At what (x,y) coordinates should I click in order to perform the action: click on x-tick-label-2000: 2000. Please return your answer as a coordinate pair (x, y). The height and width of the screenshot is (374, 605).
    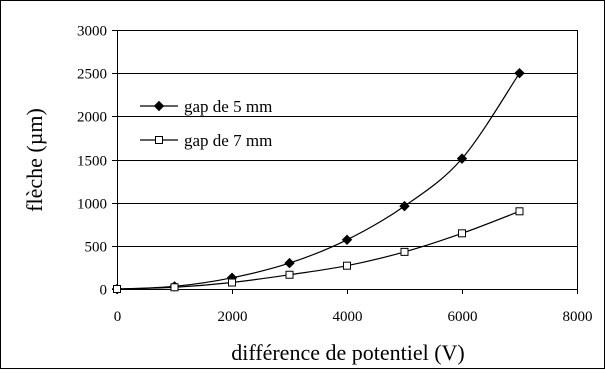
    Looking at the image, I should click on (233, 317).